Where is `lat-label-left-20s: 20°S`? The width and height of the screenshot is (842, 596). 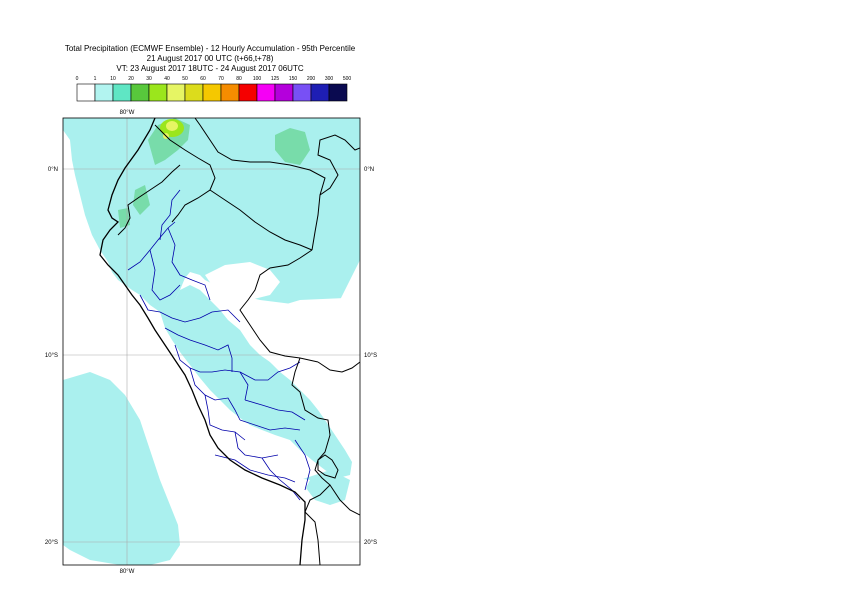
lat-label-left-20s: 20°S is located at coordinates (51, 543).